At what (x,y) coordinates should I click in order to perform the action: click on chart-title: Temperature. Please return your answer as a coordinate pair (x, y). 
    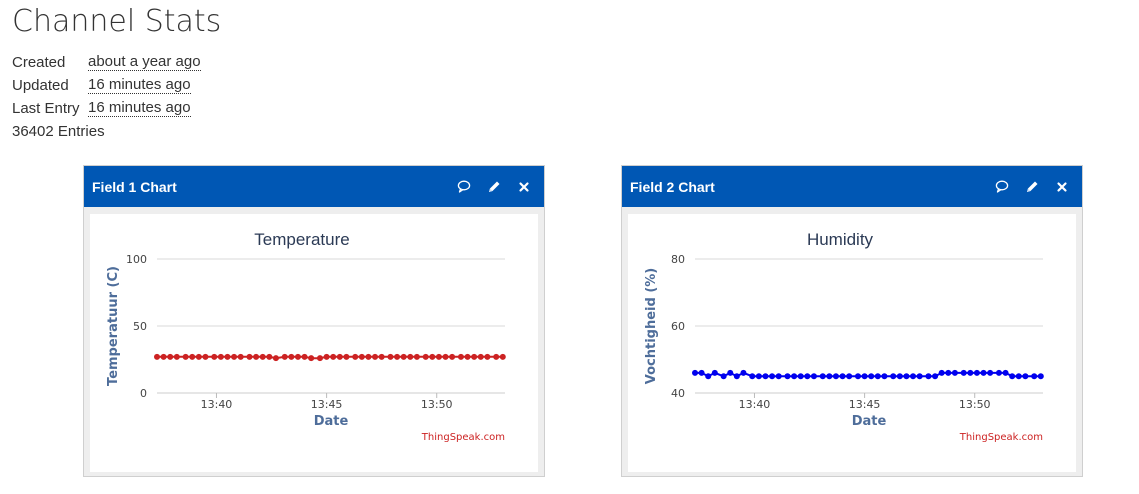
    Looking at the image, I should click on (301, 239).